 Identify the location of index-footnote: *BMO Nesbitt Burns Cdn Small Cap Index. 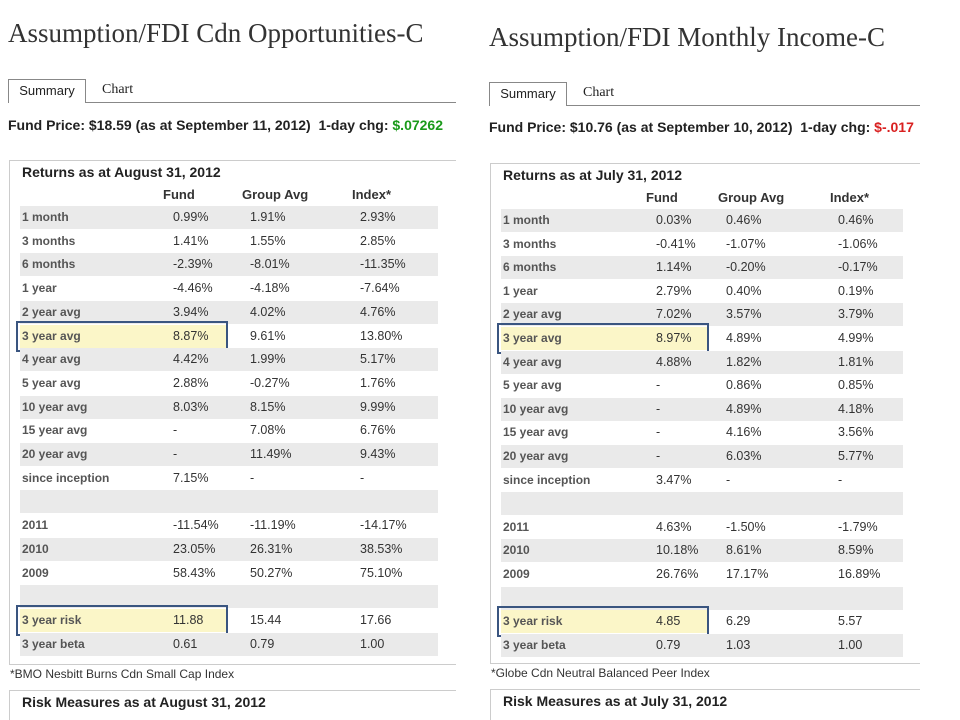
(122, 674).